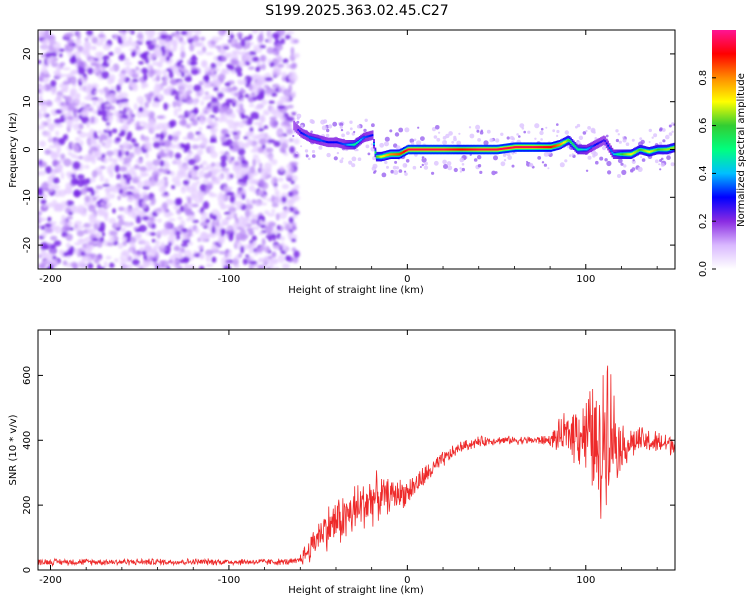  I want to click on colorbar-label: Normalized spectral amplitude, so click(741, 150).